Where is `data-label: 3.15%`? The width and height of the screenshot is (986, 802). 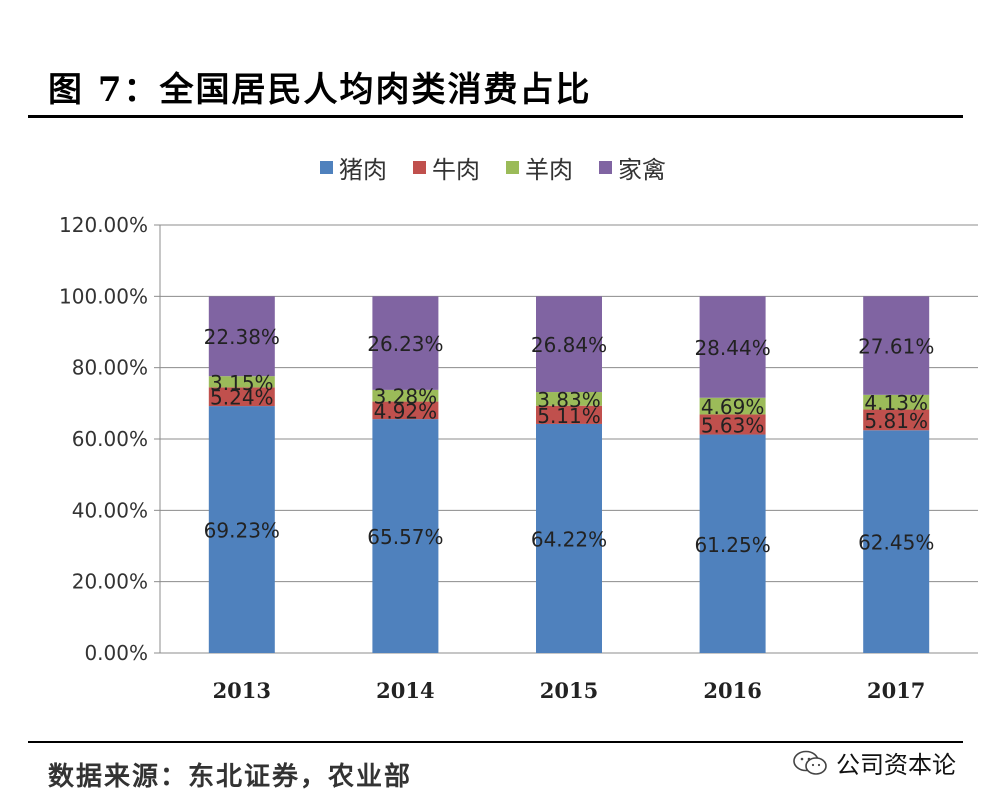
data-label: 3.15% is located at coordinates (242, 383).